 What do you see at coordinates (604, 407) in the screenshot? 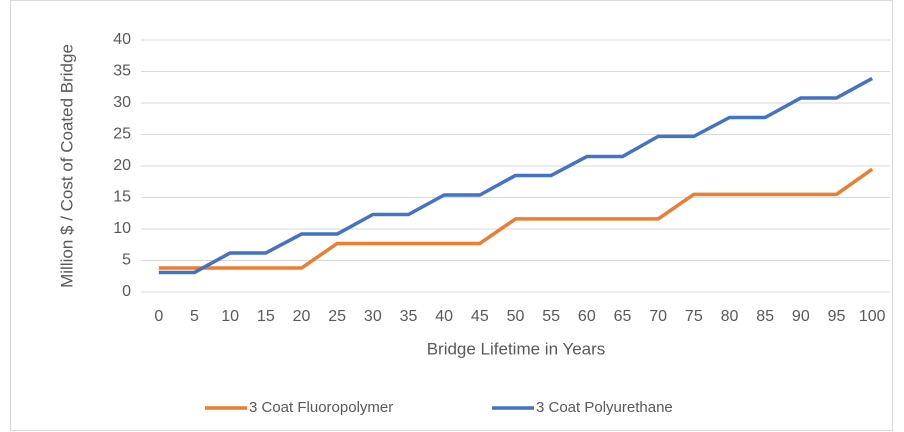
I see `legend-label: 3 Coat Polyurethane` at bounding box center [604, 407].